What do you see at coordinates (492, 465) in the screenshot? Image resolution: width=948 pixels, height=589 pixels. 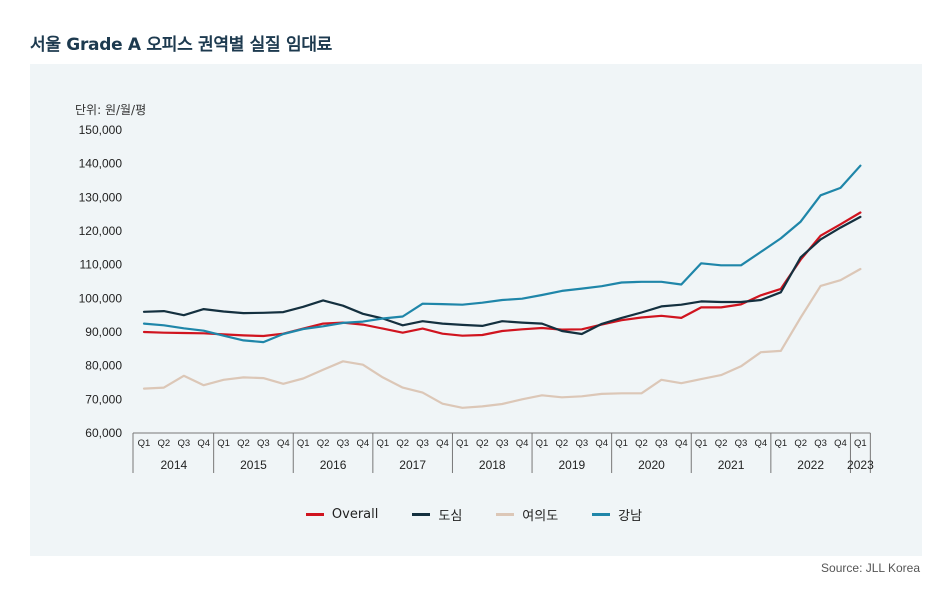 I see `year-tick-label: 2018` at bounding box center [492, 465].